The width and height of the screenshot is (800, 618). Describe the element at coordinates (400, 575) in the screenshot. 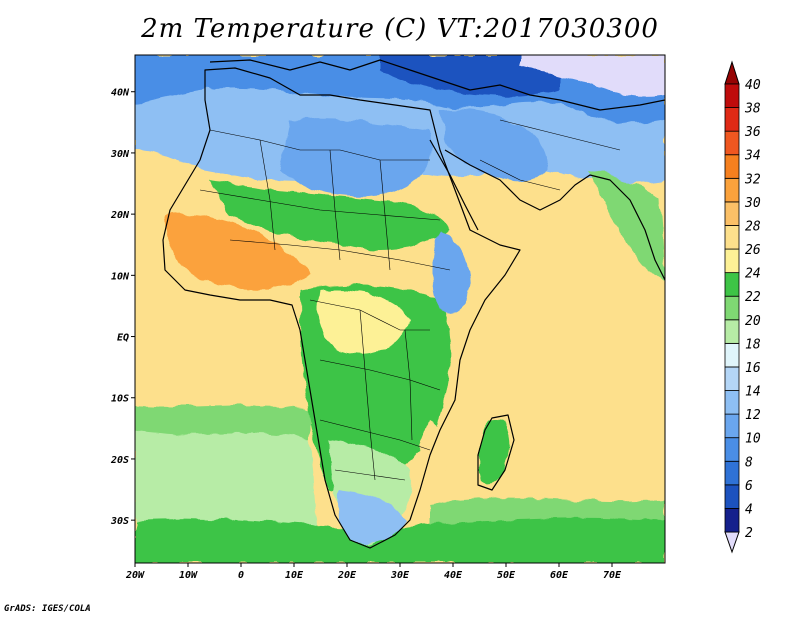

I see `lon-tick-label: 30E` at that location.